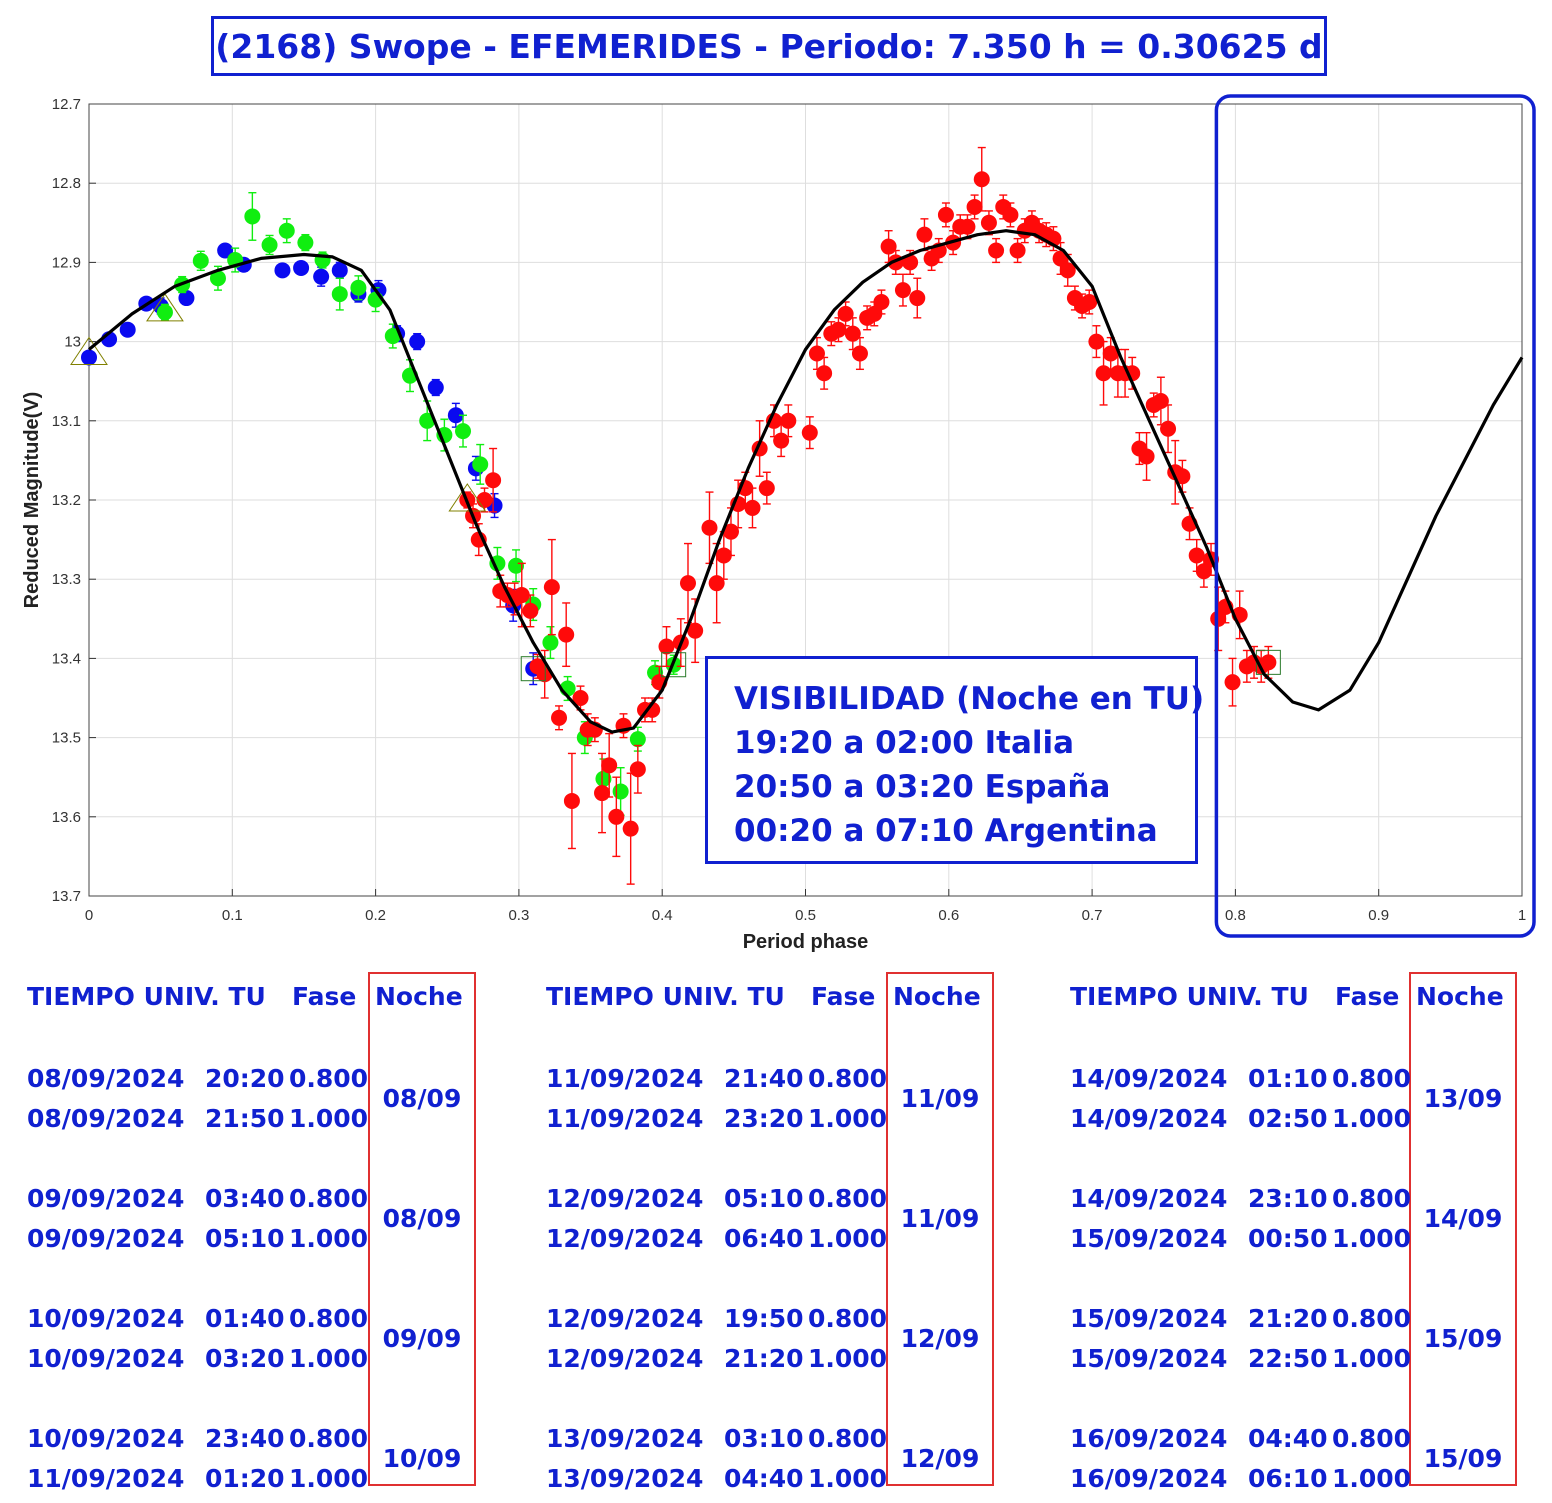 The width and height of the screenshot is (1552, 1503). I want to click on night-value: 10/09, so click(422, 1458).